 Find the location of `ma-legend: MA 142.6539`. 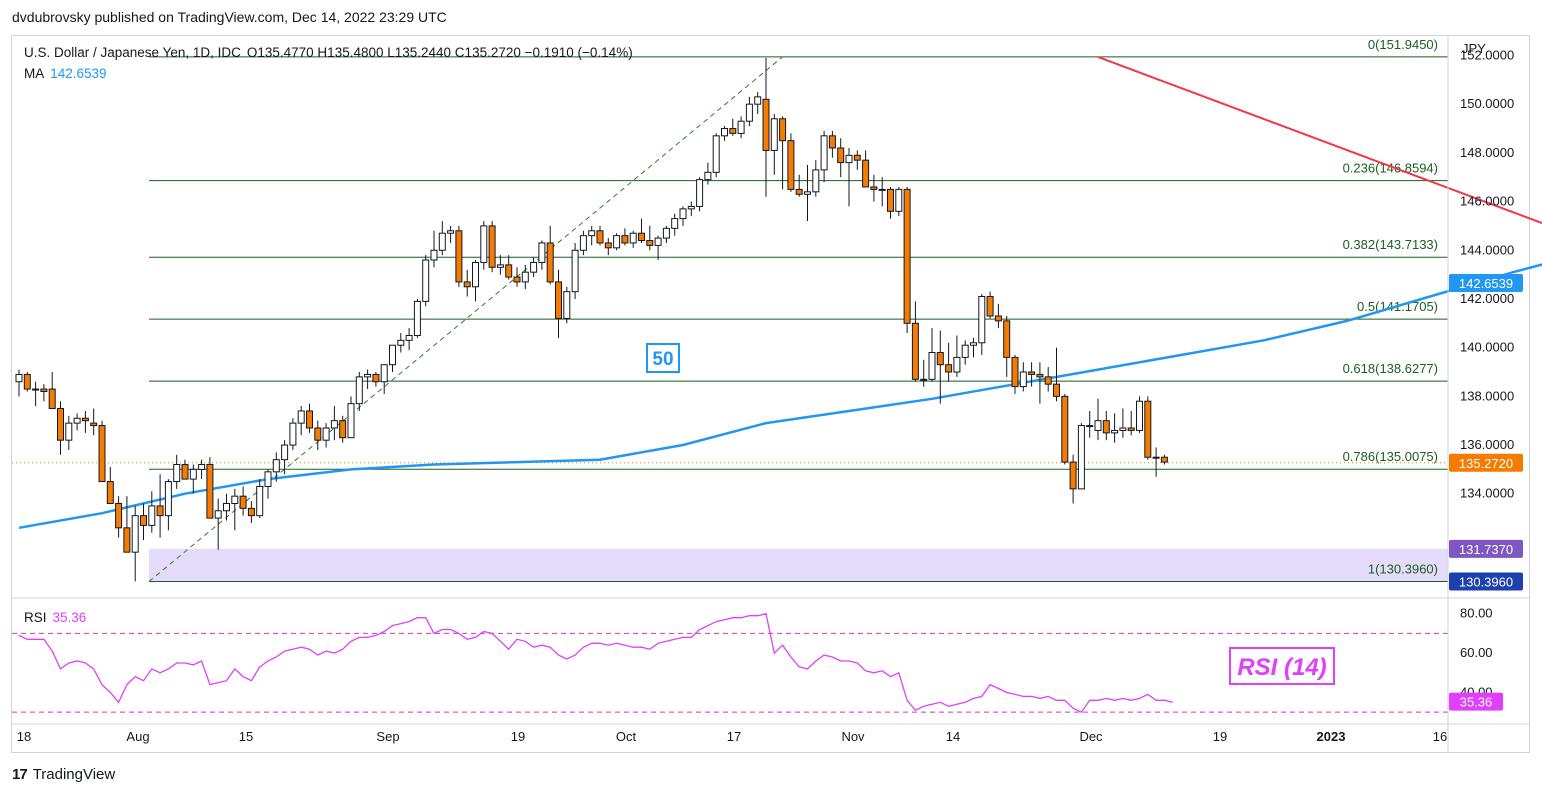

ma-legend: MA 142.6539 is located at coordinates (65, 73).